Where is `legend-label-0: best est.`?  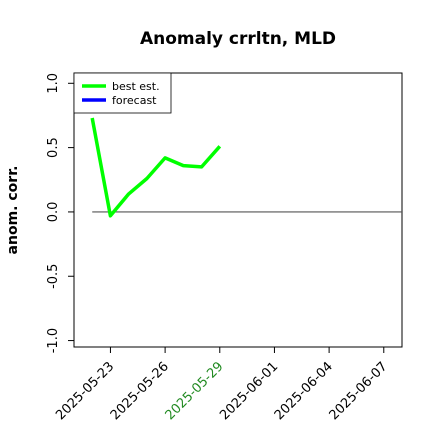
legend-label-0: best est. is located at coordinates (136, 86).